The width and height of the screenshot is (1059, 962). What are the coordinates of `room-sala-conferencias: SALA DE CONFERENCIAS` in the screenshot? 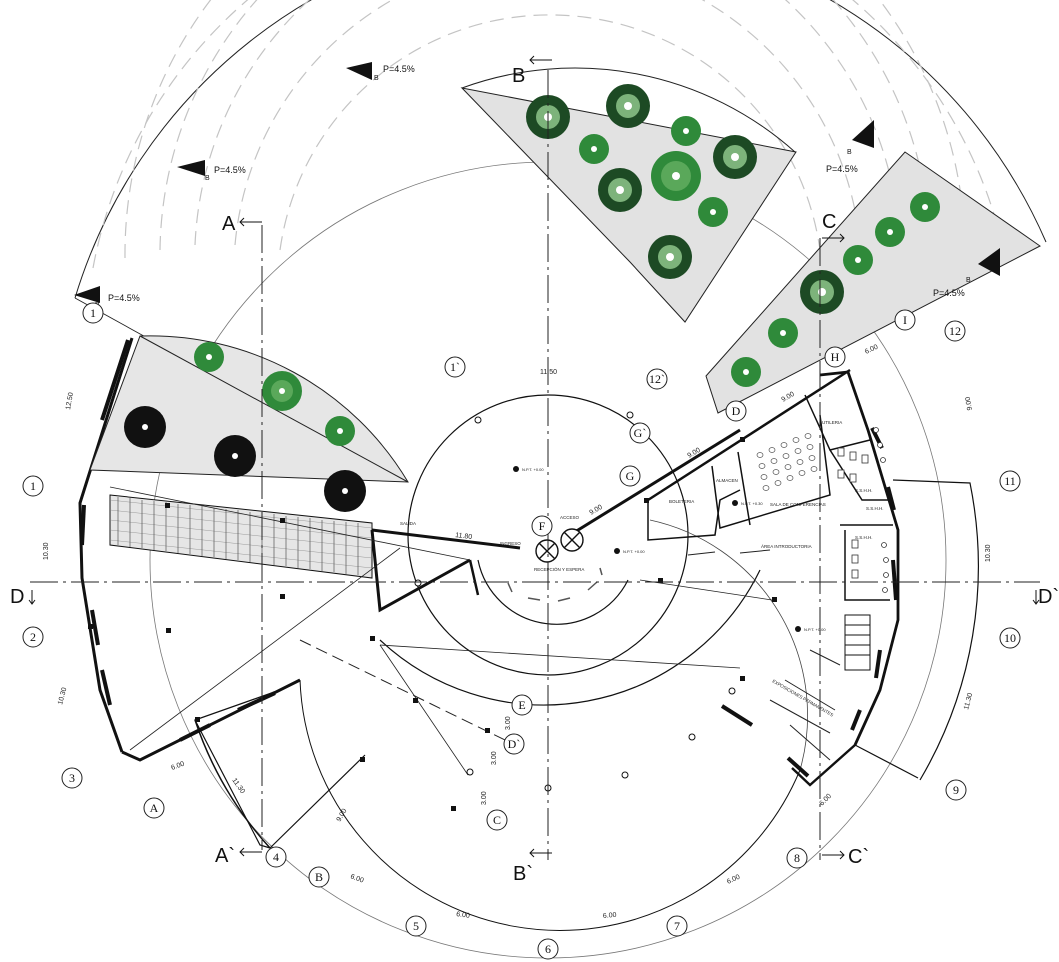 It's located at (798, 504).